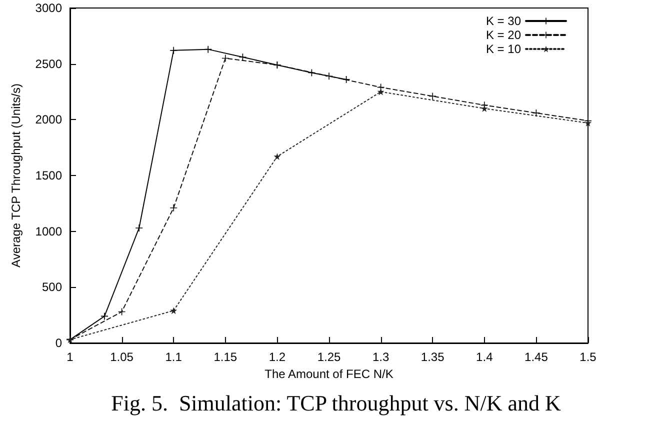 The width and height of the screenshot is (672, 423). I want to click on y-tick-label: 3000, so click(48, 8).